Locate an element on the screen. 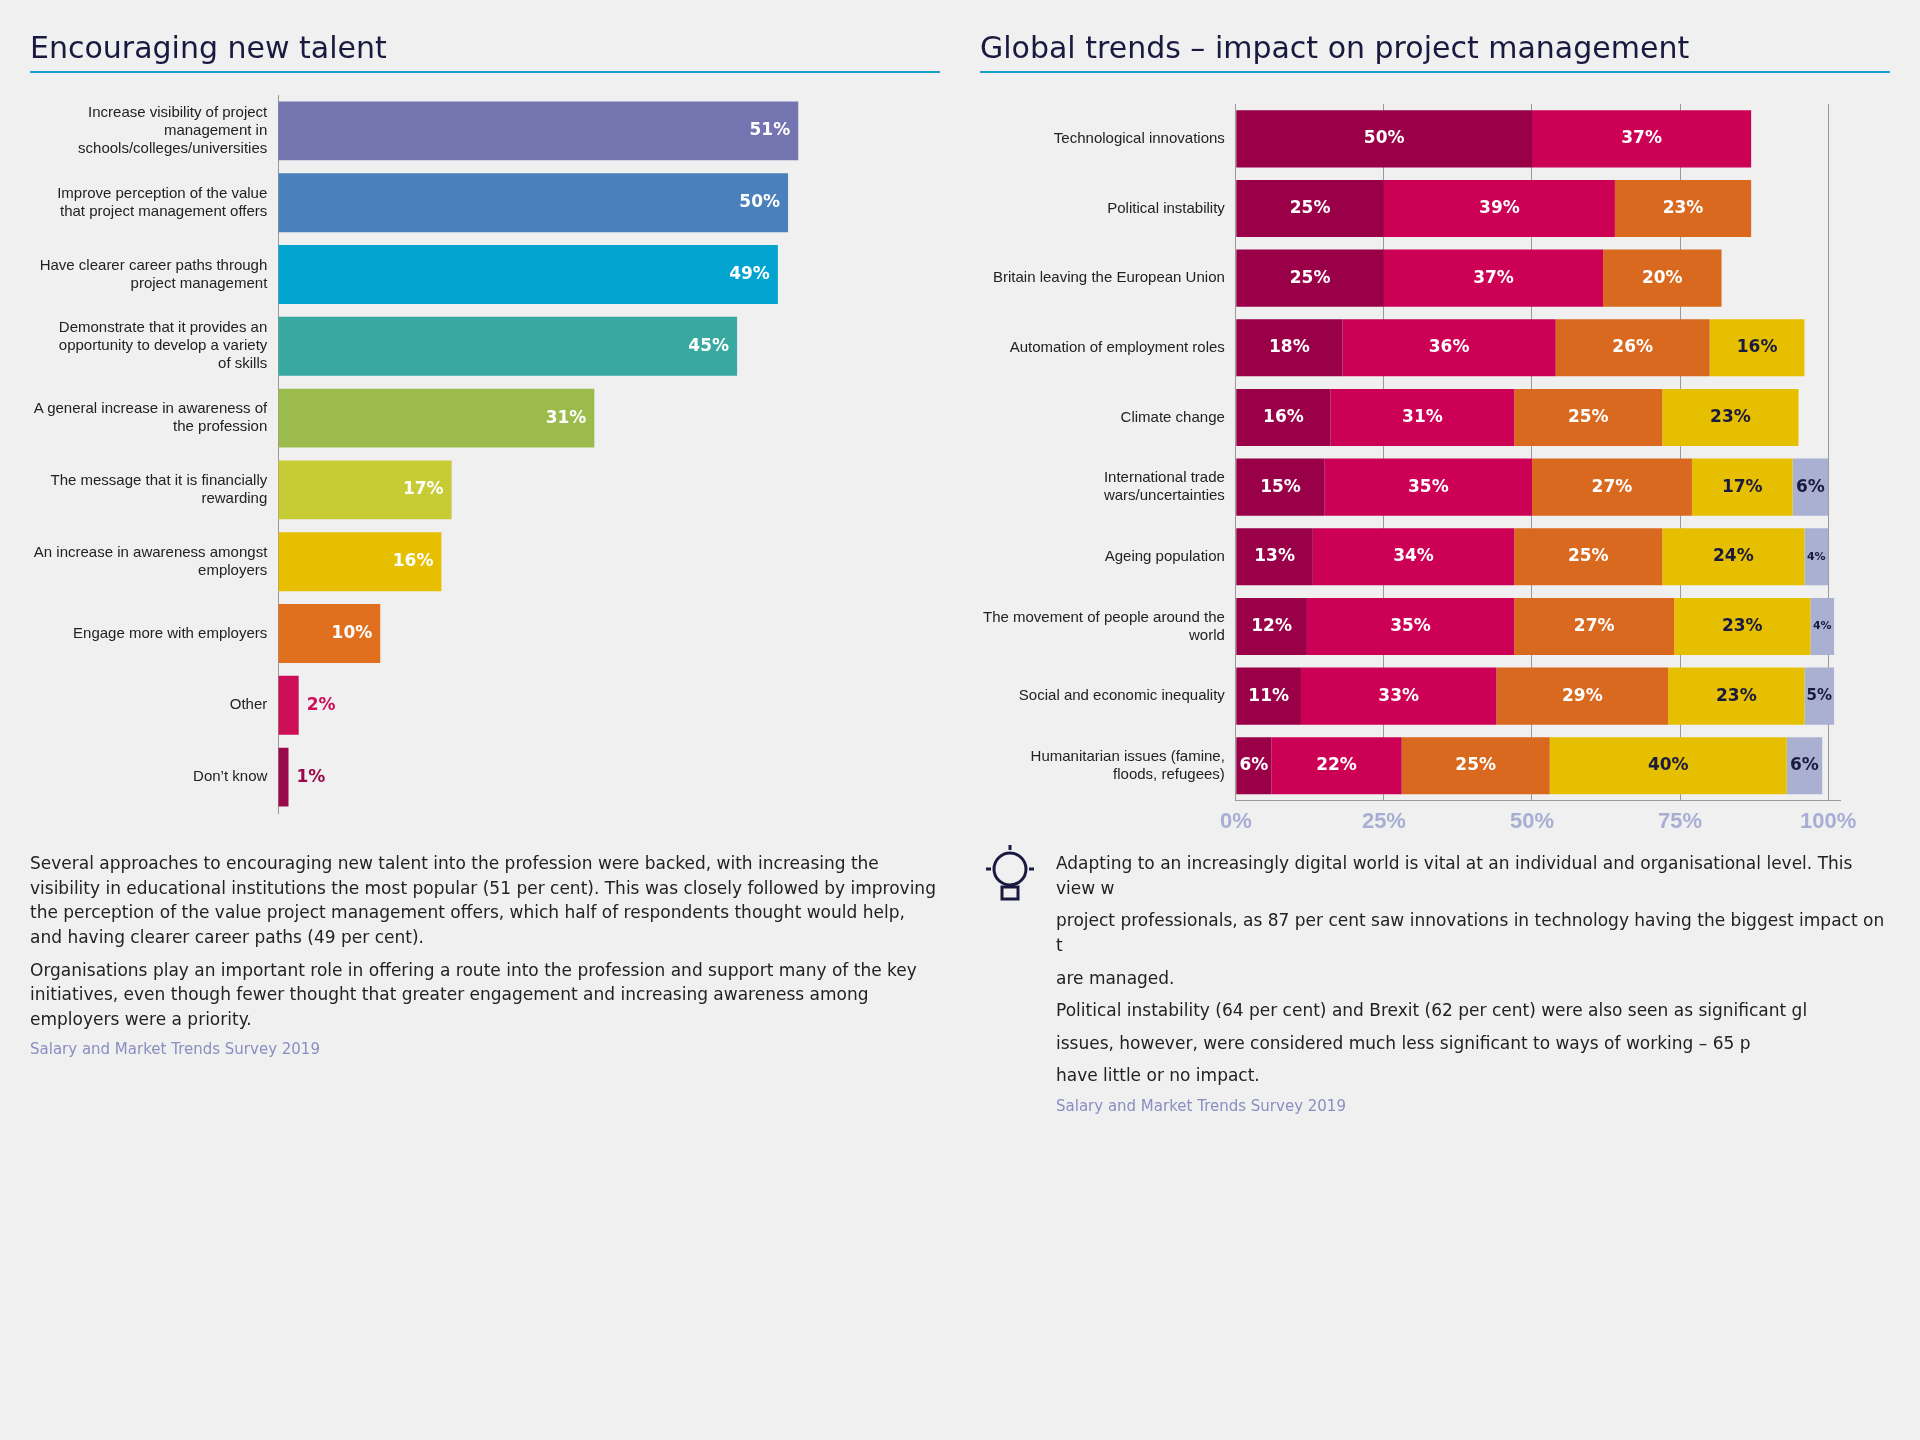  data-label: 50% is located at coordinates (1384, 137).